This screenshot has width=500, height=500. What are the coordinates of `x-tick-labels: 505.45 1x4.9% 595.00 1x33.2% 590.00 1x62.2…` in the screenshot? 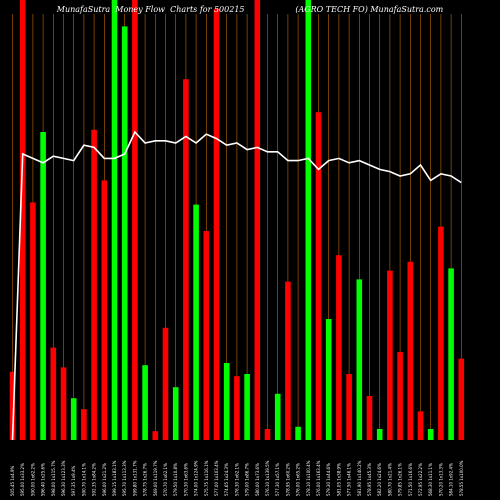 It's located at (237, 478).